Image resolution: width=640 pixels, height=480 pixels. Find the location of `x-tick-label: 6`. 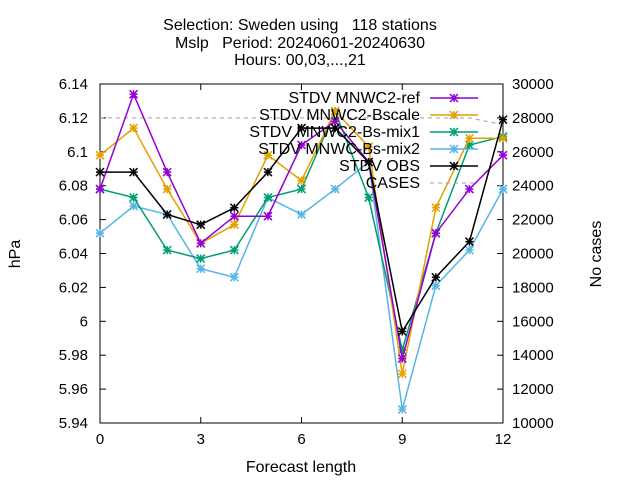

x-tick-label: 6 is located at coordinates (301, 439).